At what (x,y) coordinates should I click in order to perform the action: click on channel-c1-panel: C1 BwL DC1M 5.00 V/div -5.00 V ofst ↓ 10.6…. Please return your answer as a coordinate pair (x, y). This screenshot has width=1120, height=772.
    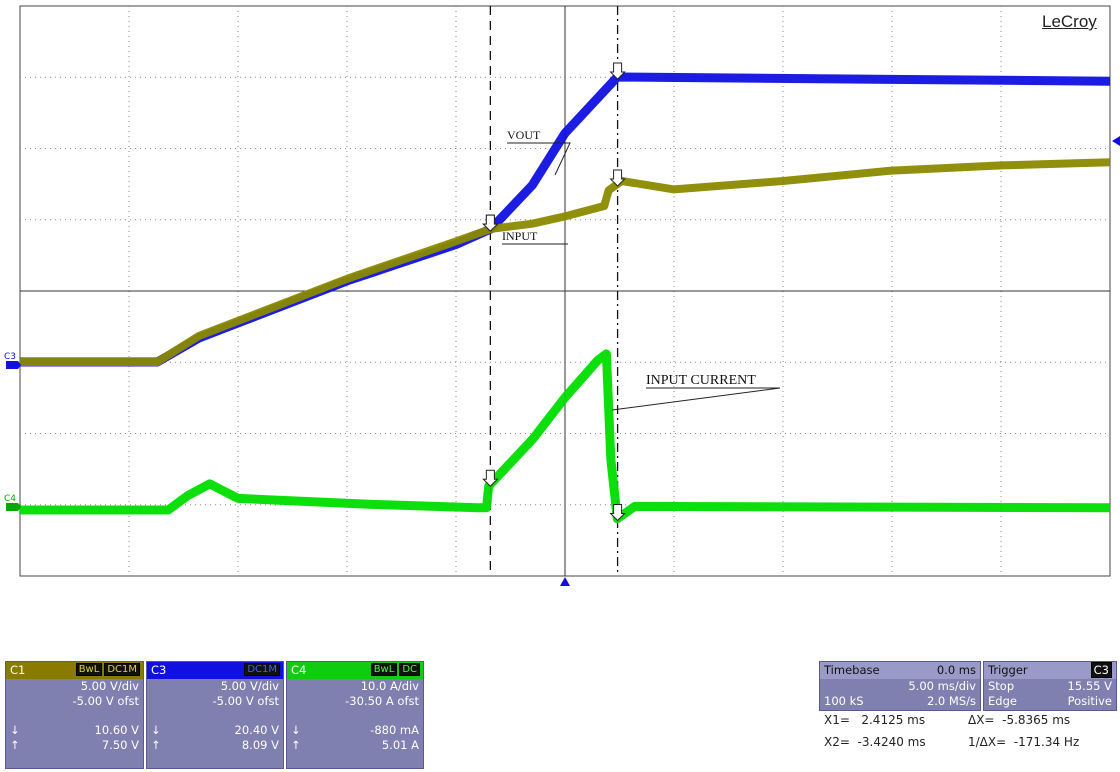
    Looking at the image, I should click on (74, 715).